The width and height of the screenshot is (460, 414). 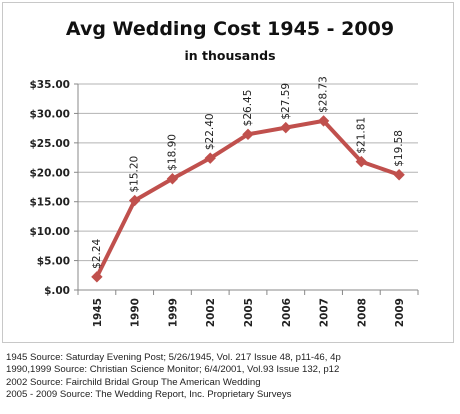 What do you see at coordinates (49, 114) in the screenshot?
I see `y-tick-label: $30.00` at bounding box center [49, 114].